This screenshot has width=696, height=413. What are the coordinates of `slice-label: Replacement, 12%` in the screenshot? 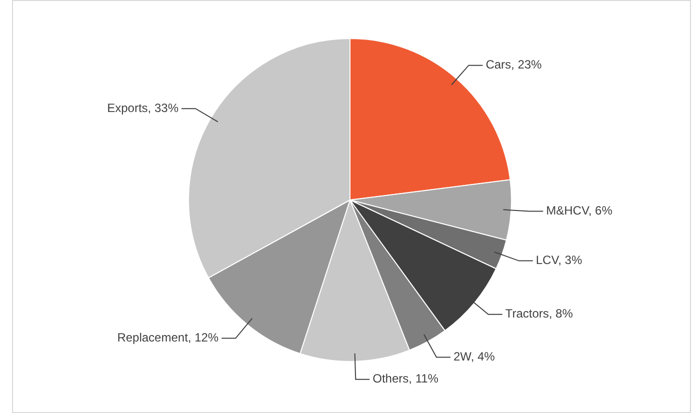 It's located at (168, 337).